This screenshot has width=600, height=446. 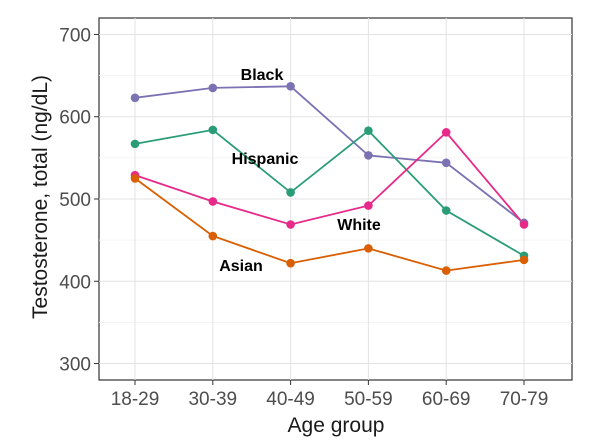 I want to click on series-line-asian, so click(x=329, y=224).